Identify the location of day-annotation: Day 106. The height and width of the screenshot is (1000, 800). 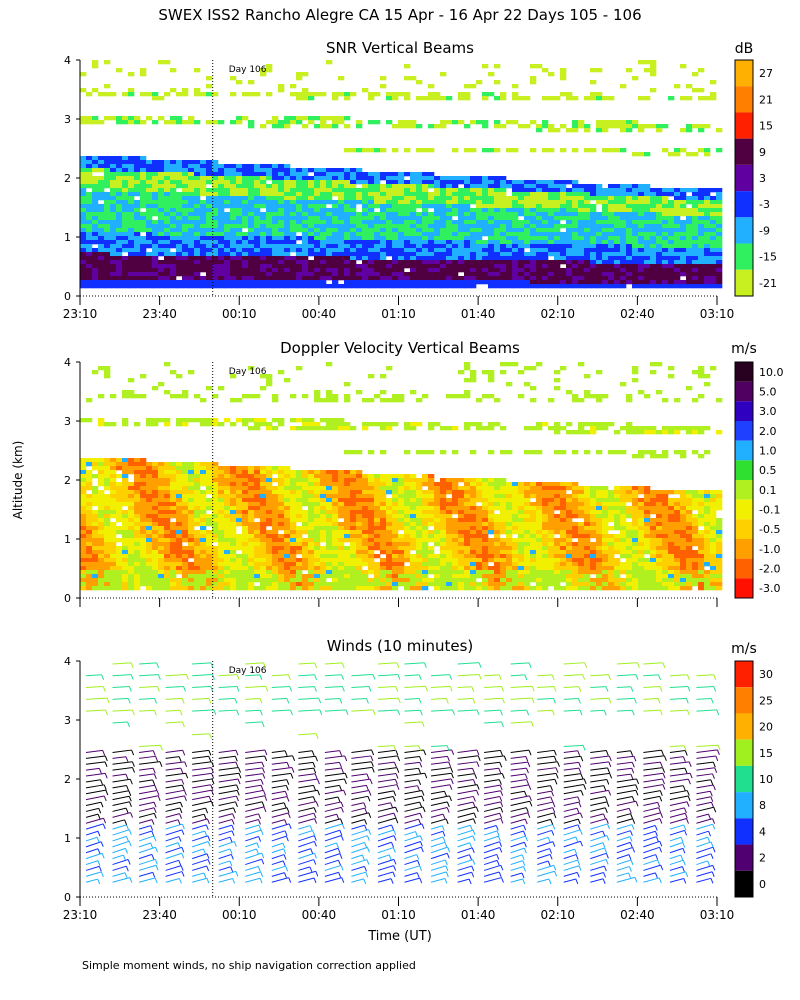
(248, 70).